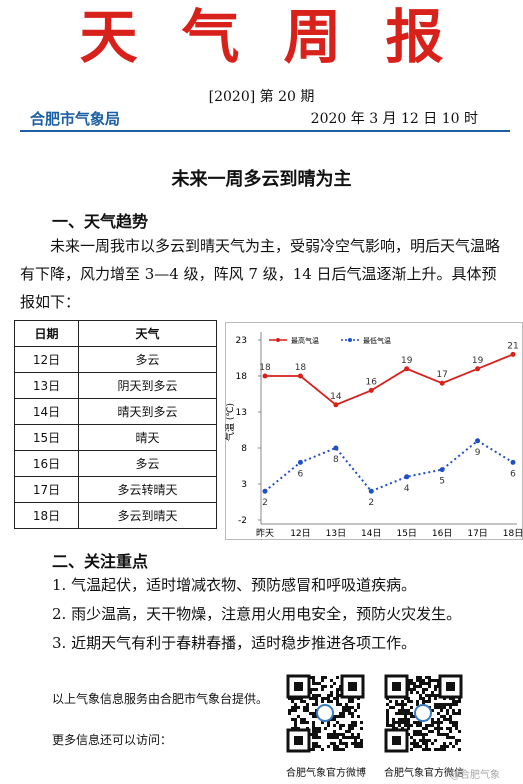  What do you see at coordinates (75, 119) in the screenshot?
I see `organization: 合肥市气象局` at bounding box center [75, 119].